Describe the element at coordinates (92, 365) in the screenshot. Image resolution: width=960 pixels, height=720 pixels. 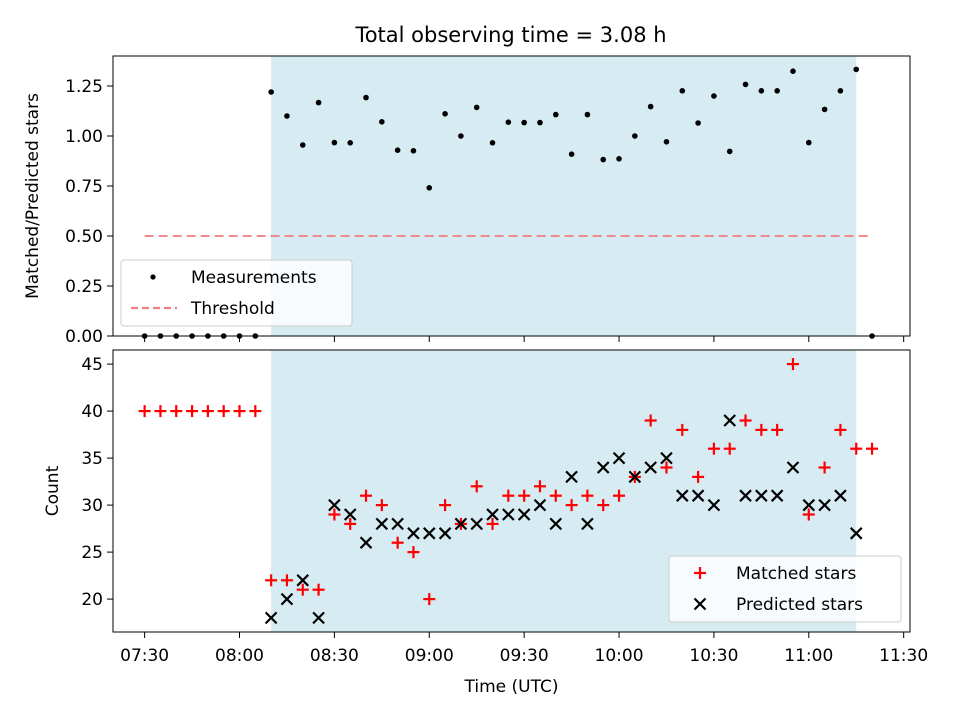
I see `bottom-ytick-label: 45` at that location.